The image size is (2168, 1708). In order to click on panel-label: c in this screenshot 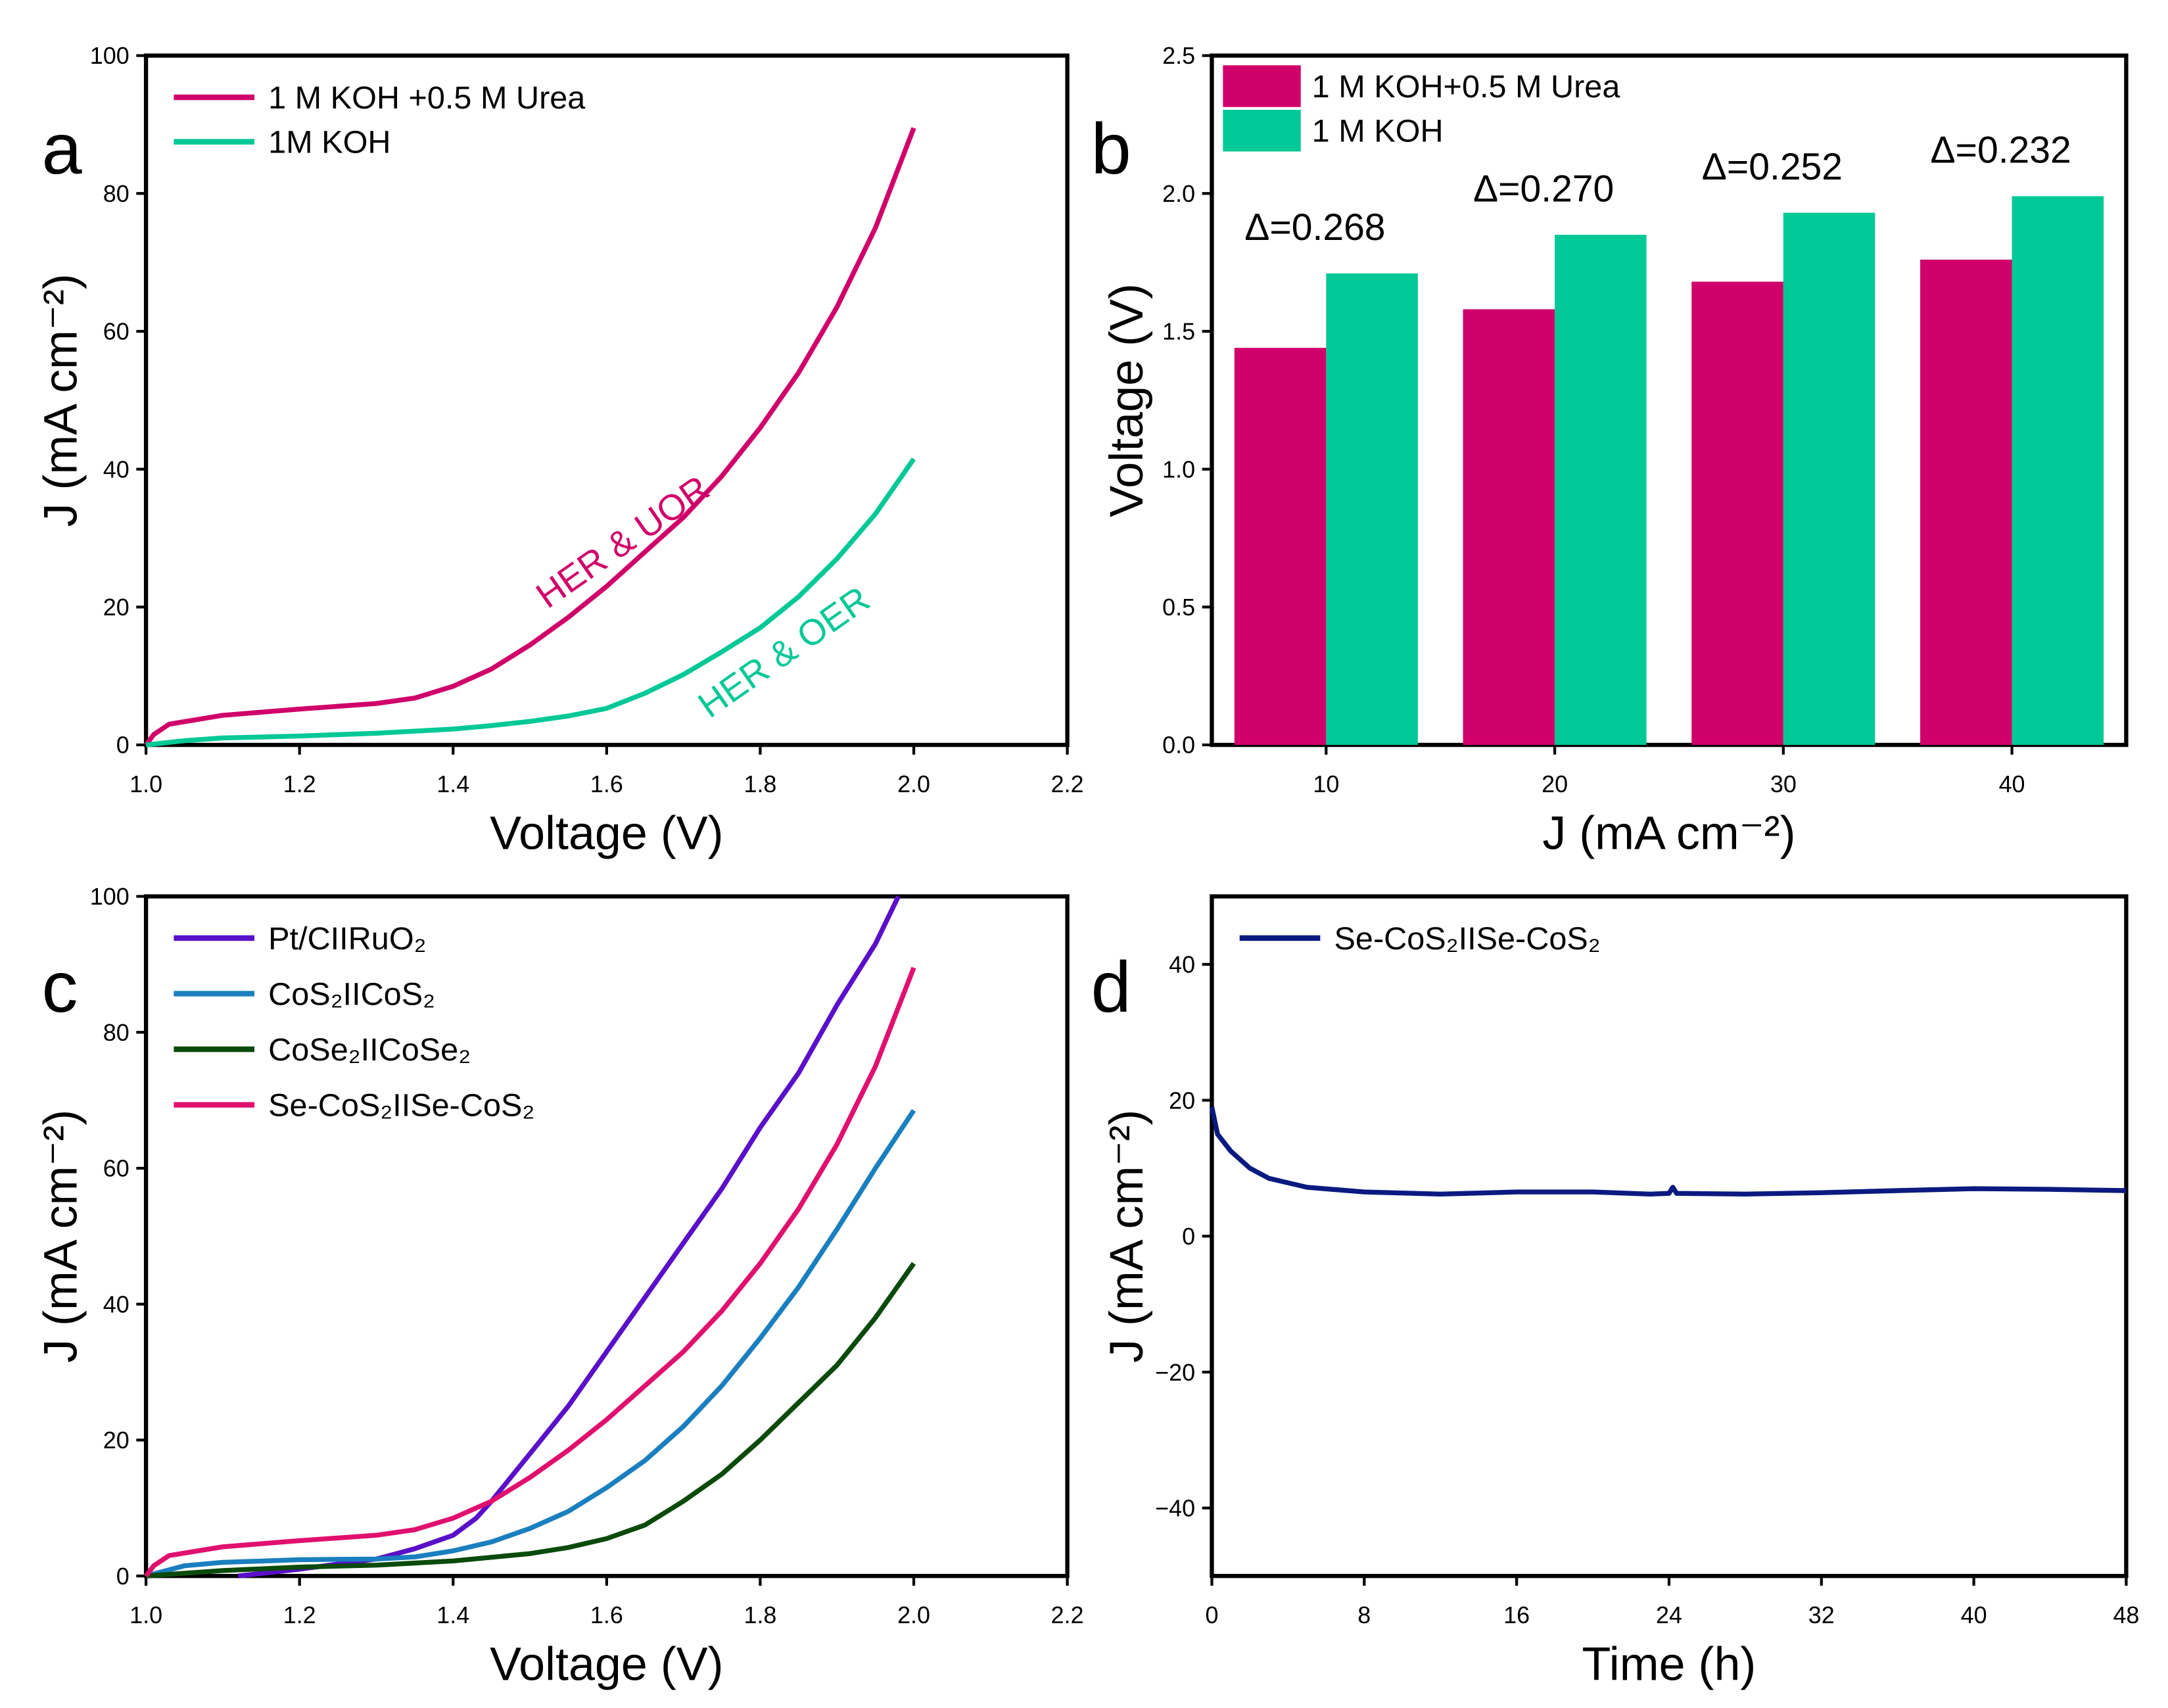, I will do `click(60, 987)`.